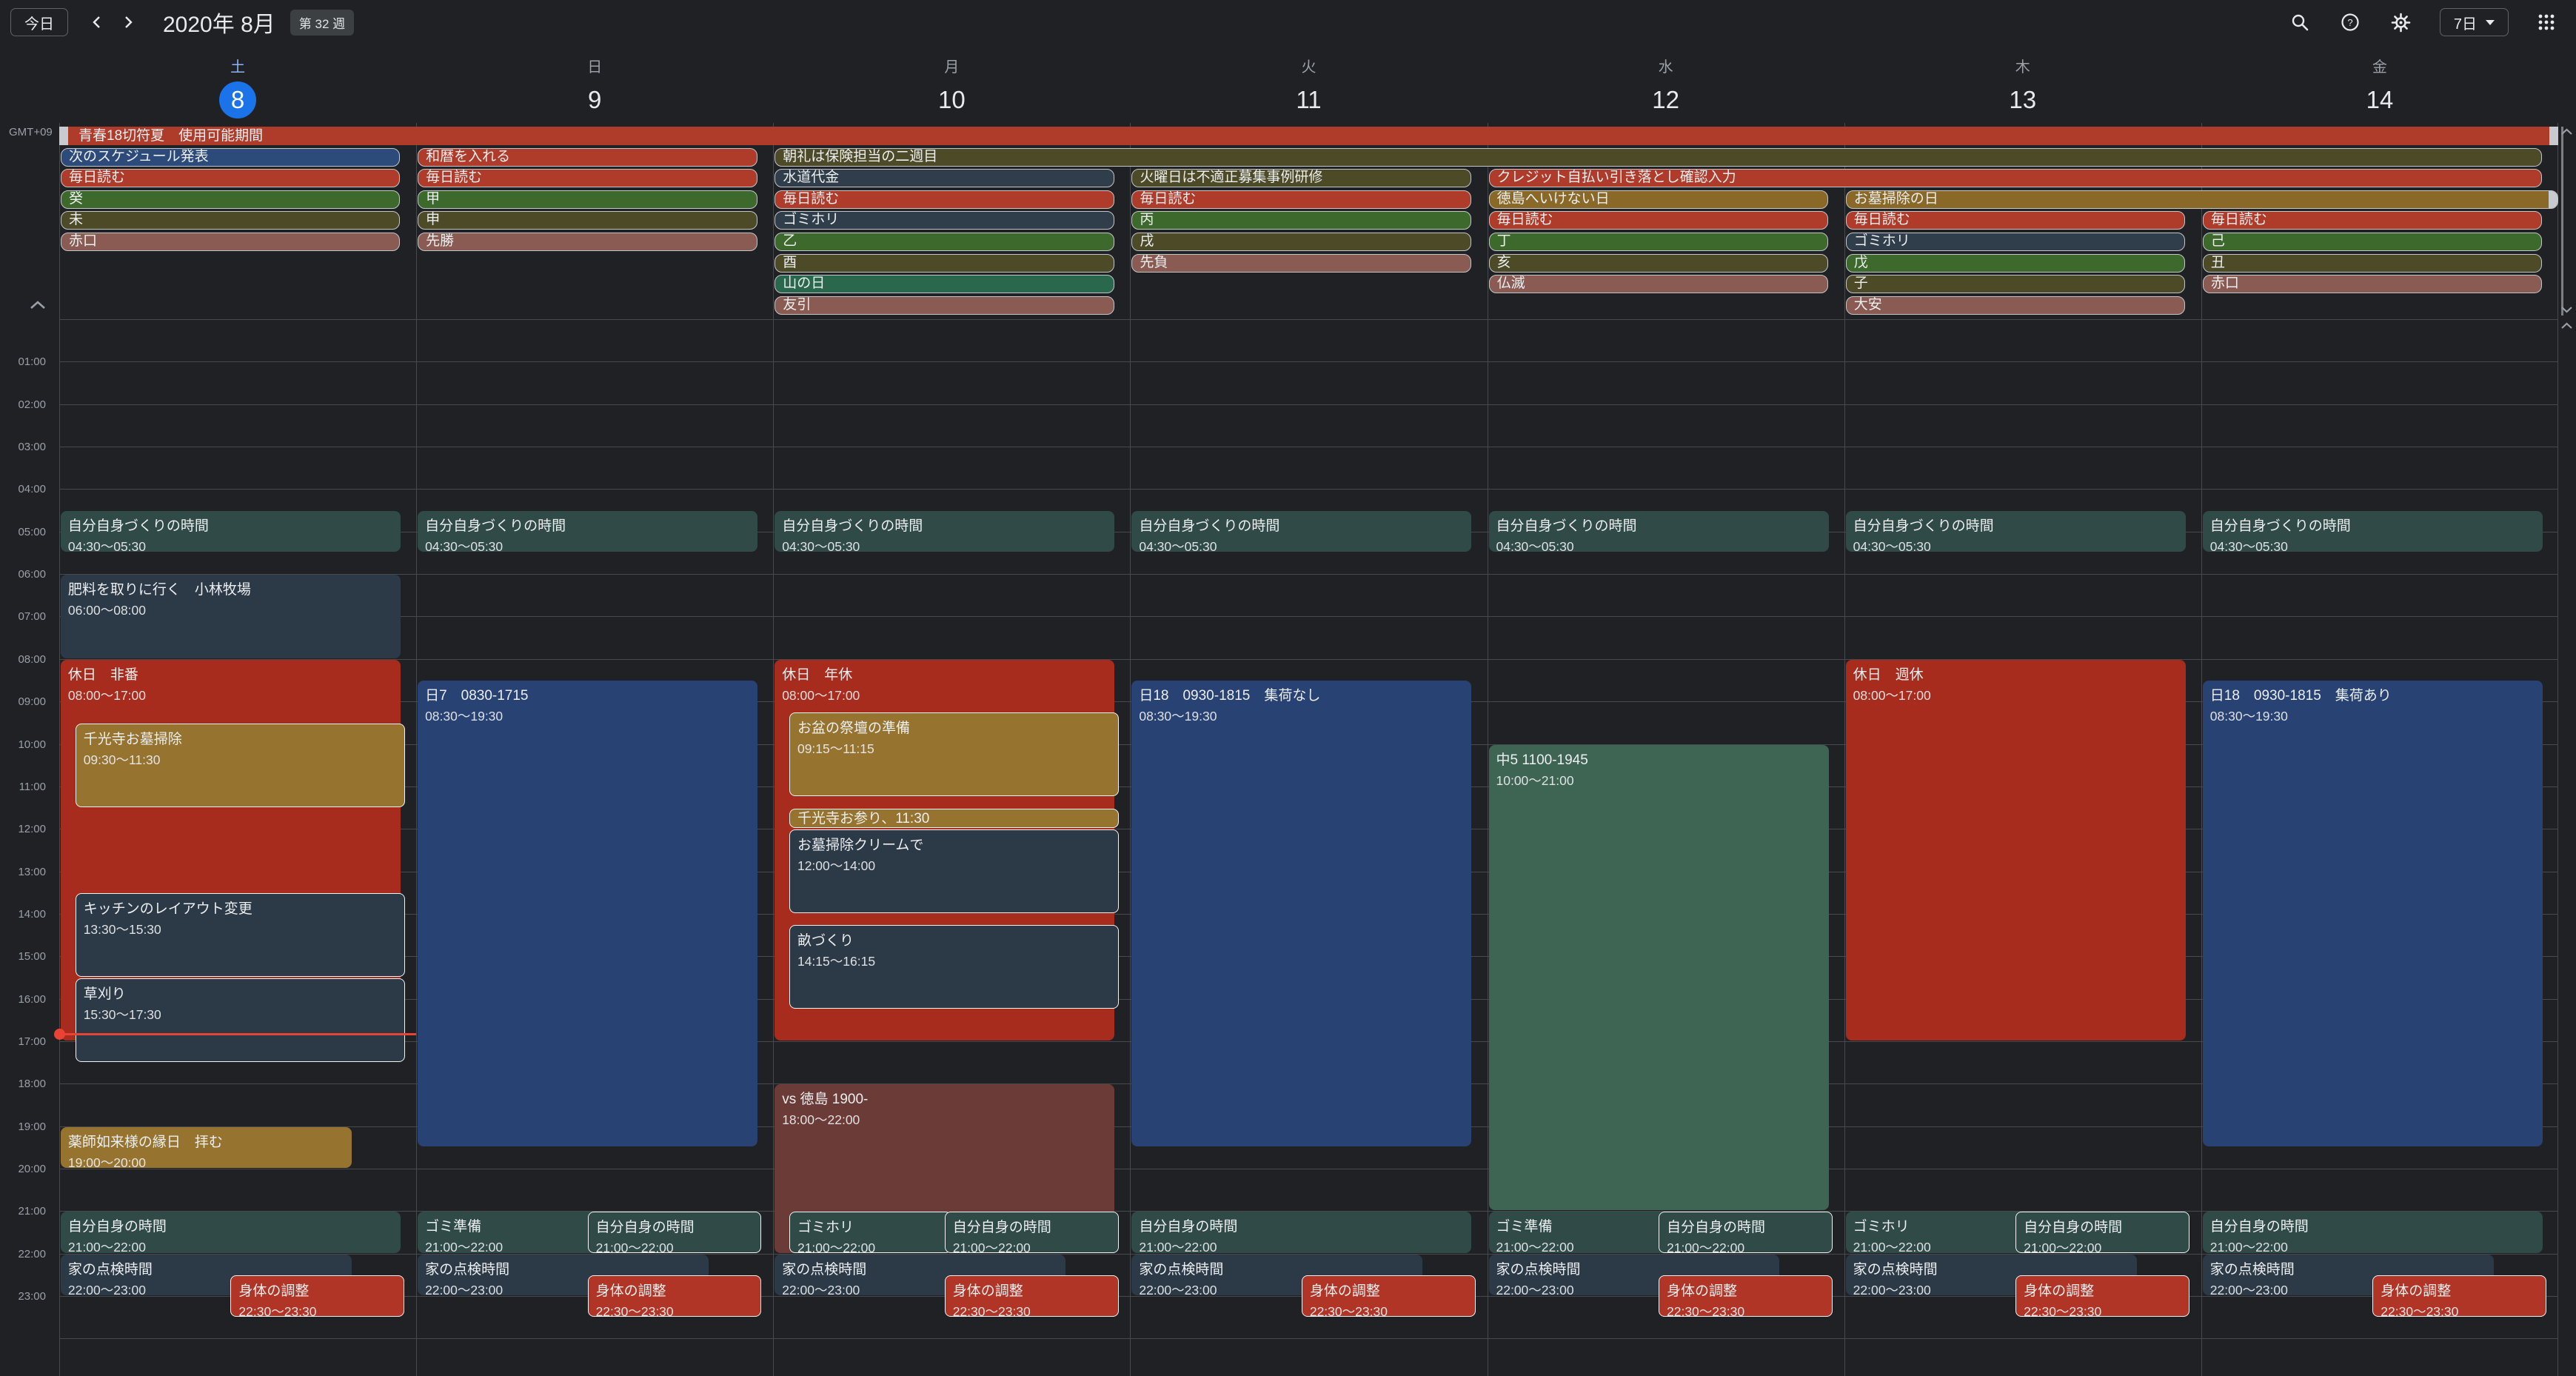 The height and width of the screenshot is (1376, 2576). What do you see at coordinates (587, 157) in the screenshot?
I see `all-day-event: 和暦を入れる` at bounding box center [587, 157].